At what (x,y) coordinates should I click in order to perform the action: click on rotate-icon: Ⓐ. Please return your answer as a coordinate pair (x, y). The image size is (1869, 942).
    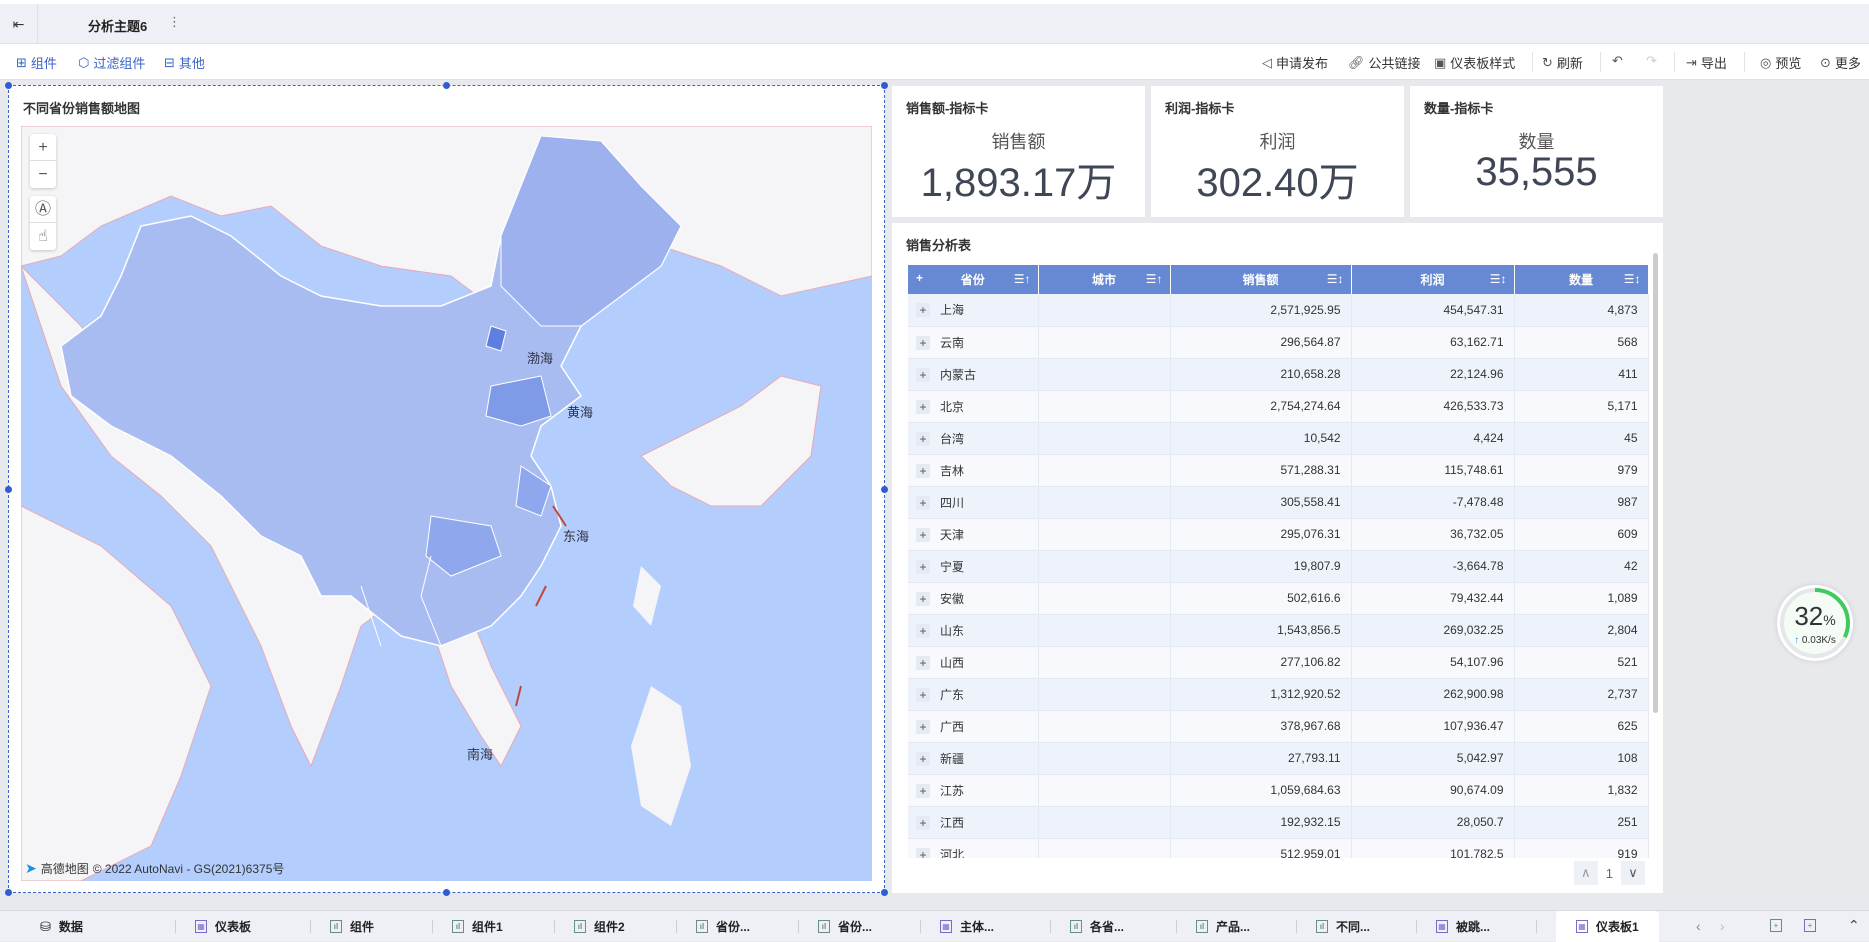
    Looking at the image, I should click on (43, 209).